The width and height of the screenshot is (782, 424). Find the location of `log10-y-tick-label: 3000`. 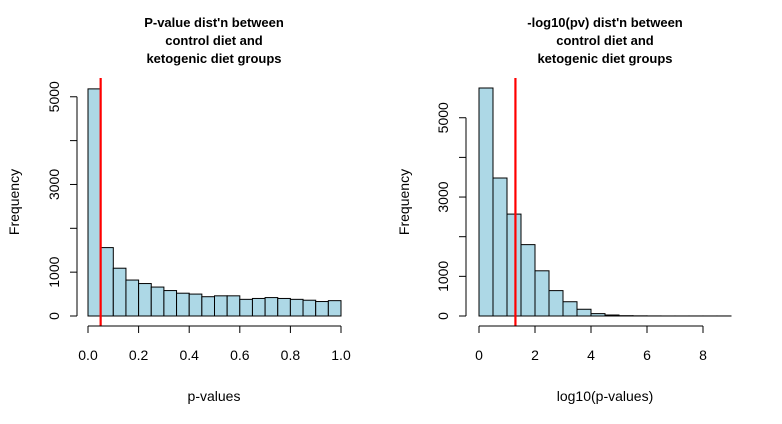

log10-y-tick-label: 3000 is located at coordinates (443, 196).